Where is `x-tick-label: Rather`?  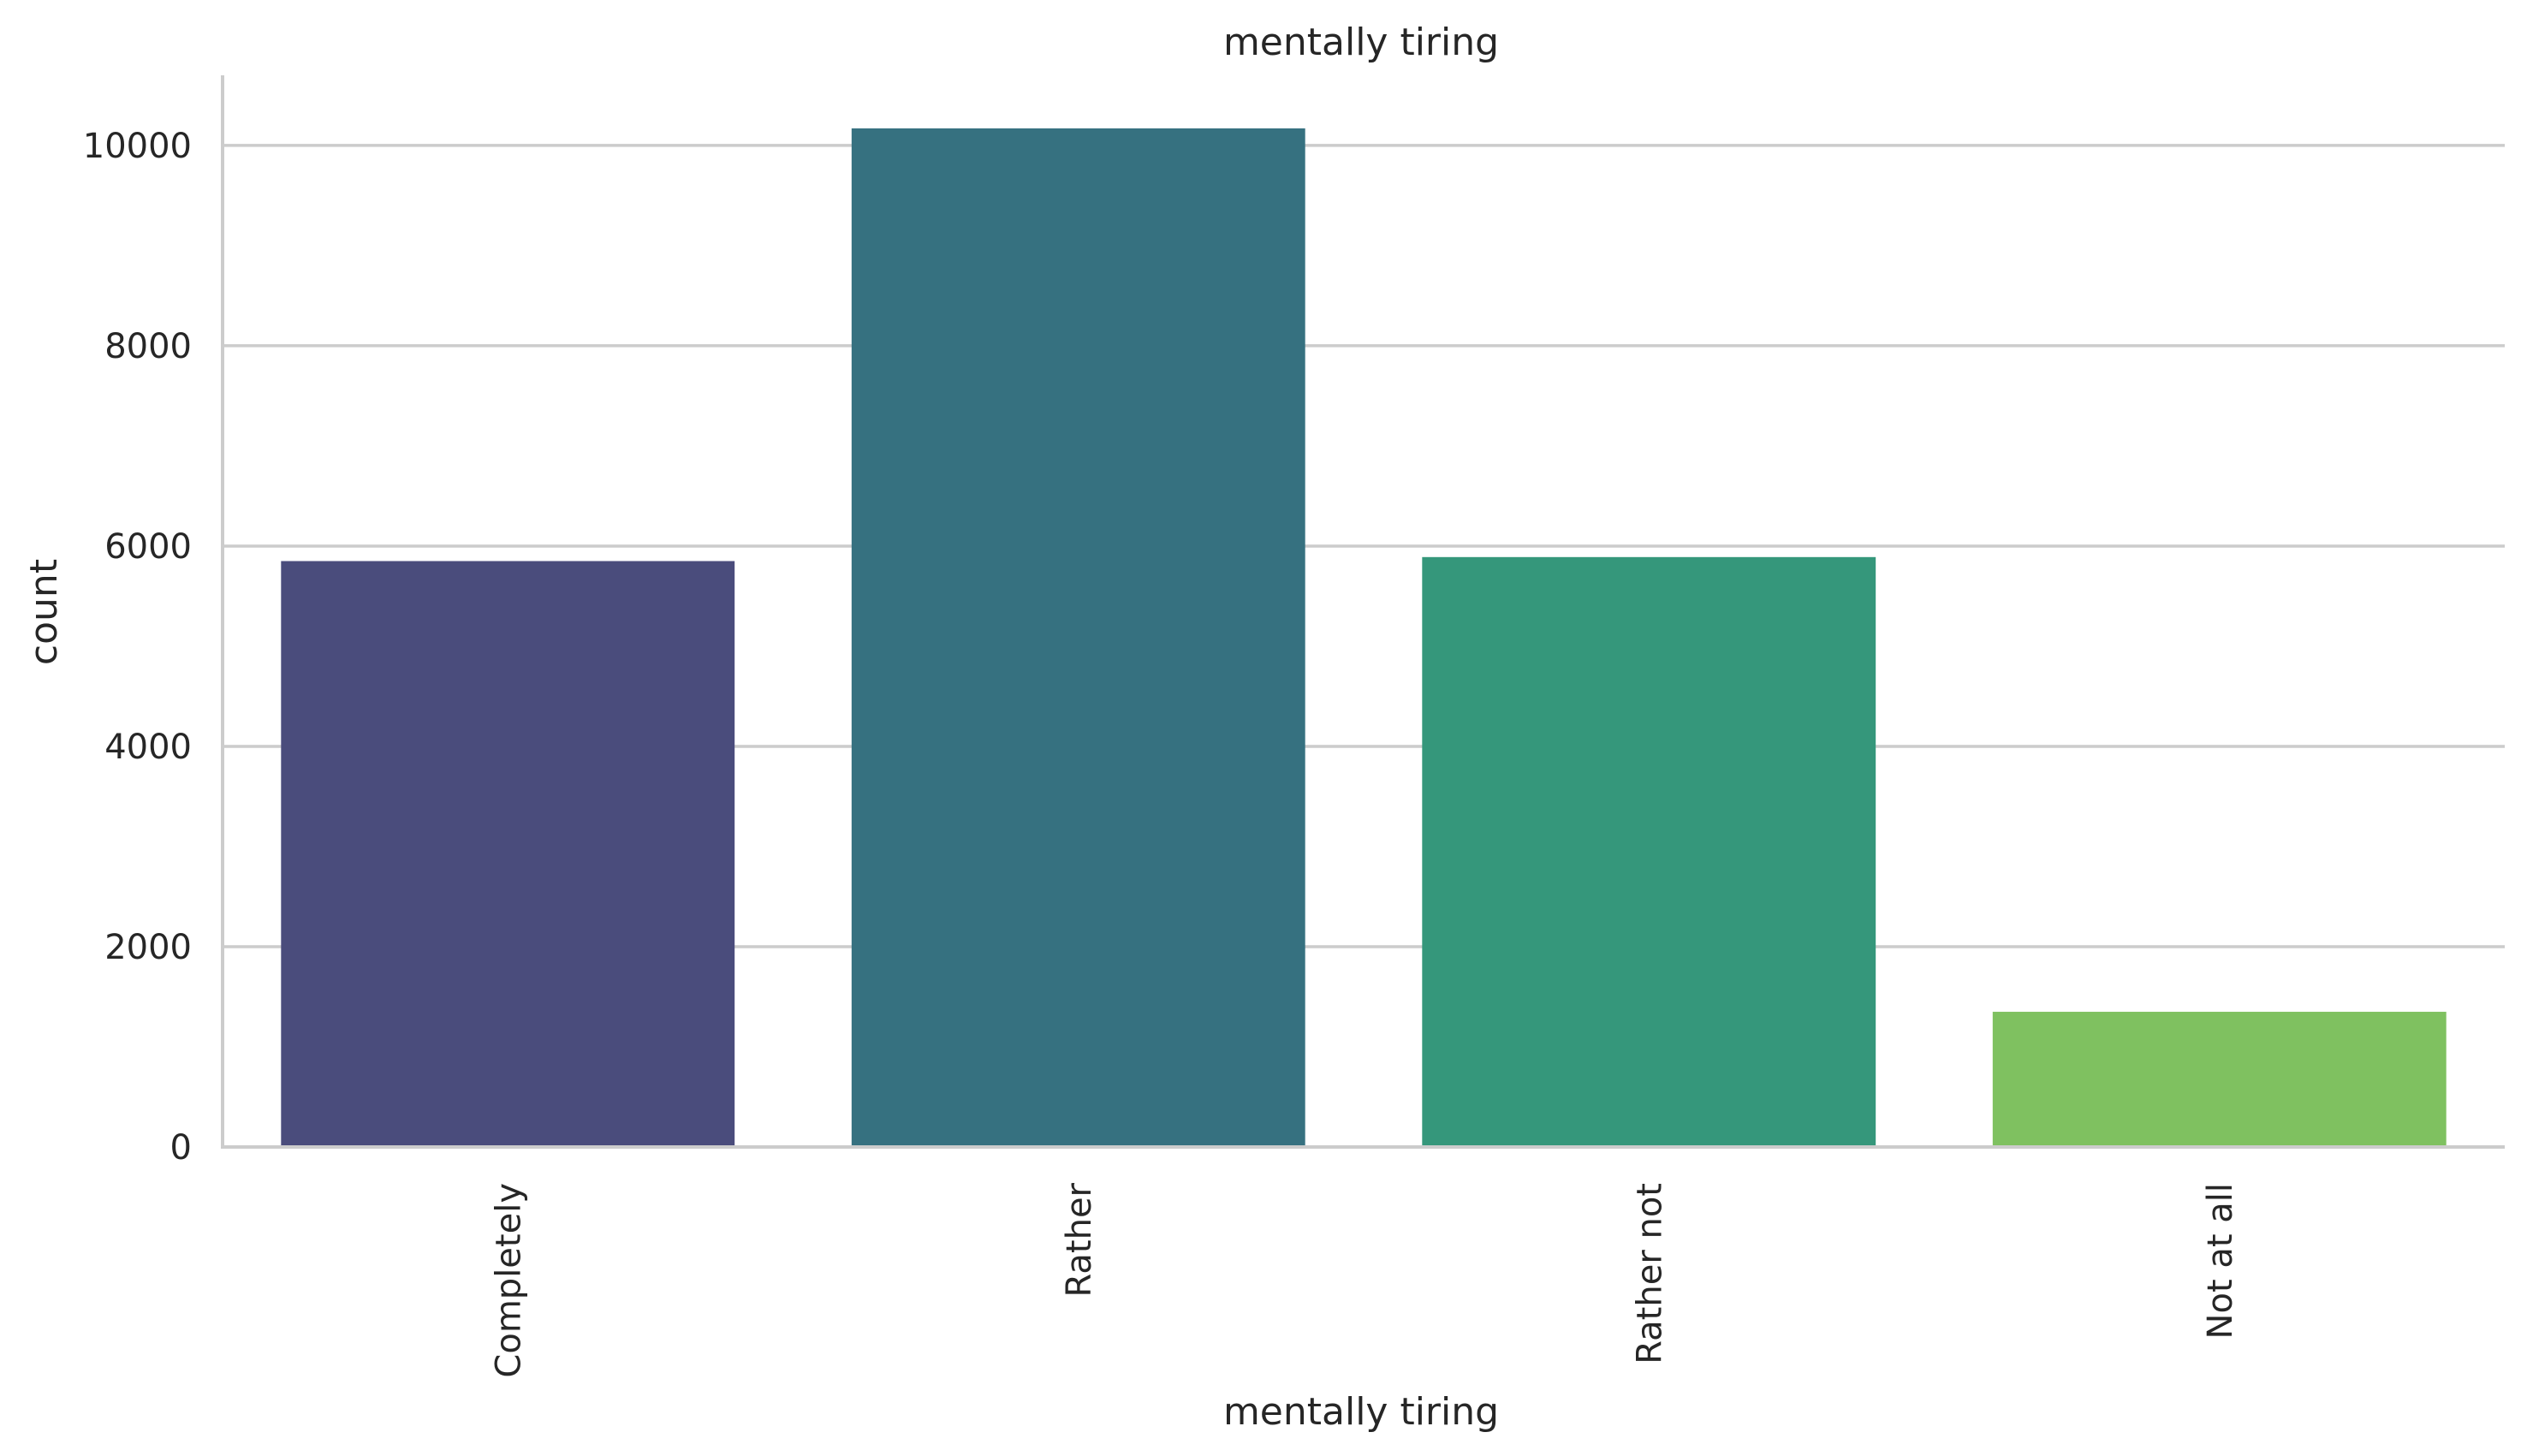
x-tick-label: Rather is located at coordinates (1079, 1239).